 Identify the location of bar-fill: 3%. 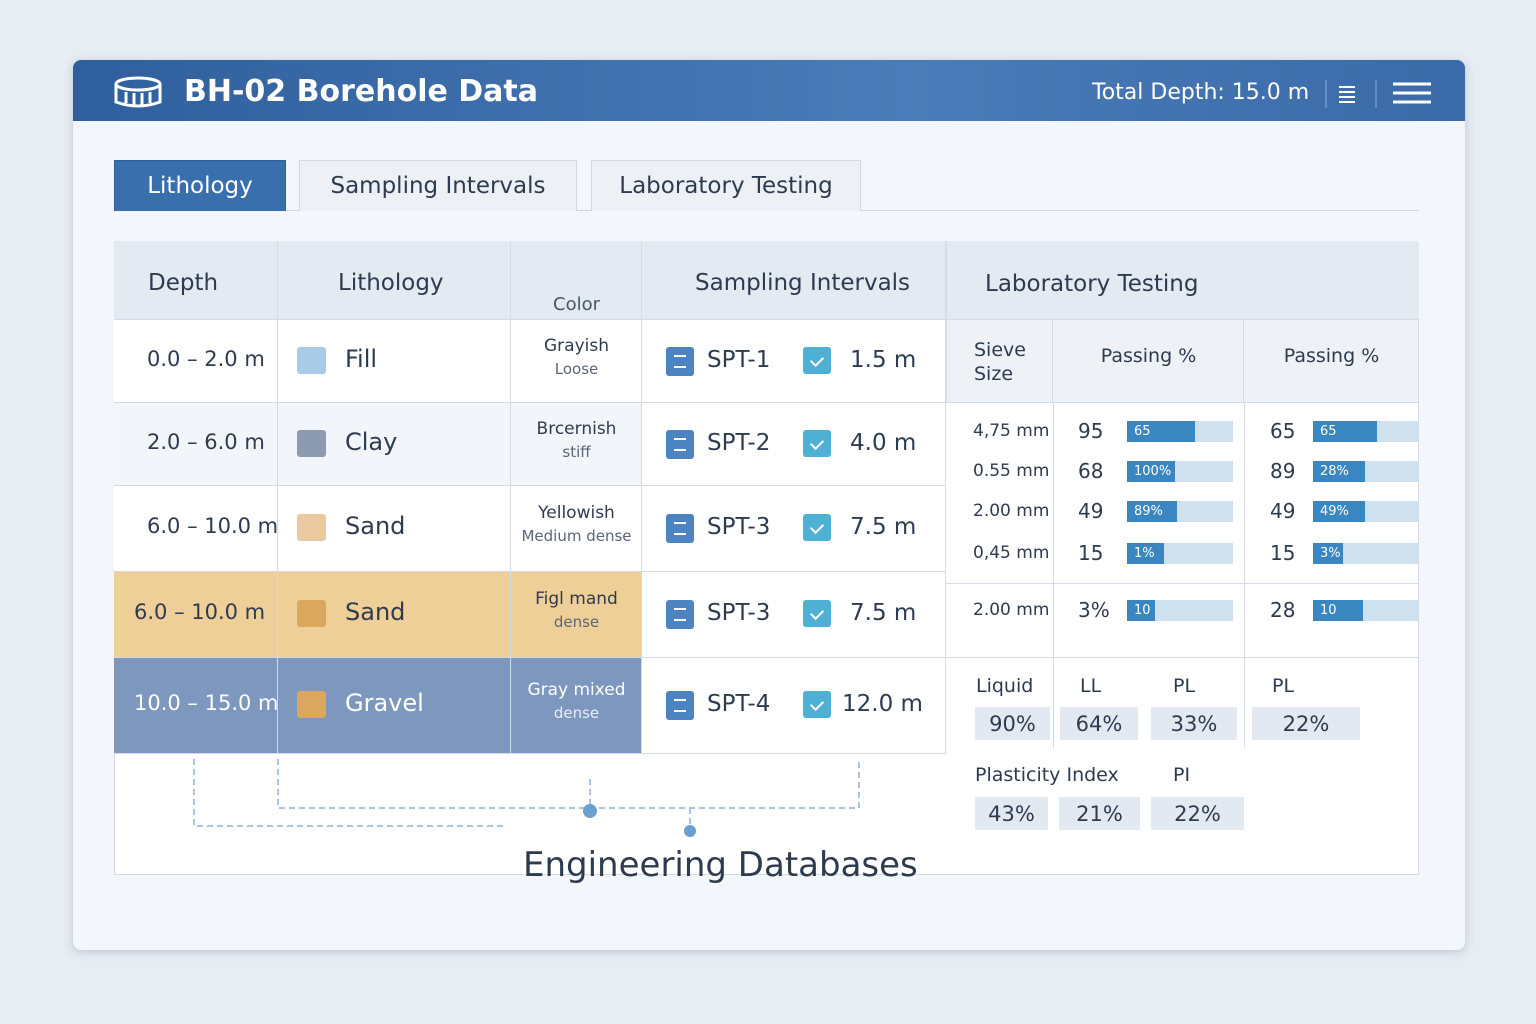
(1328, 553).